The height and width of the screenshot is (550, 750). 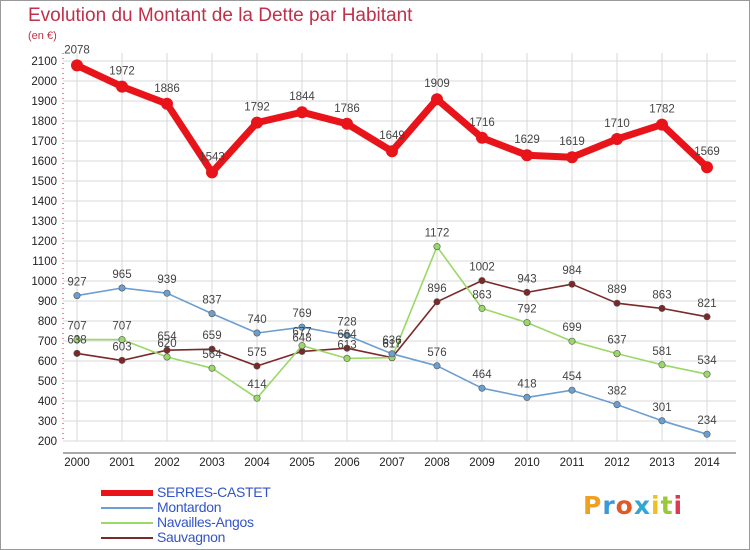 I want to click on data-label: 576, so click(x=436, y=353).